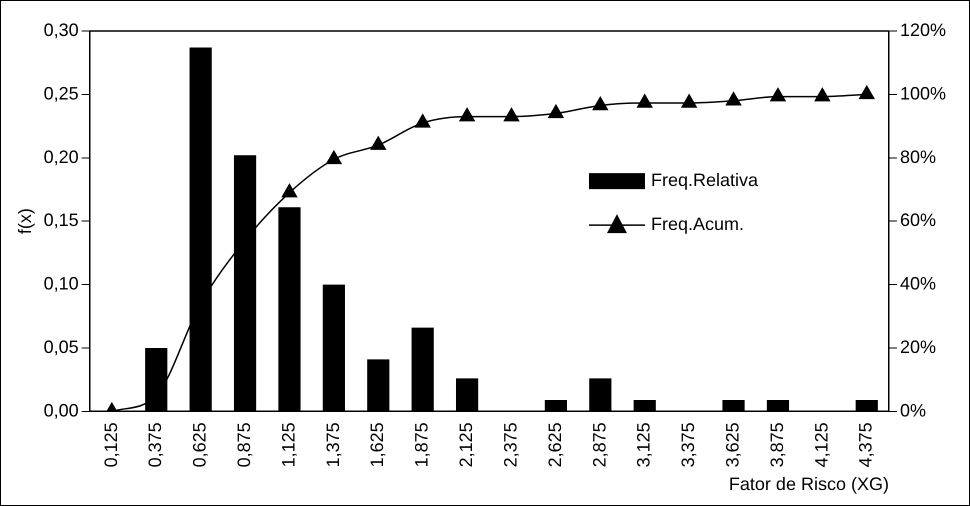  Describe the element at coordinates (923, 93) in the screenshot. I see `y2-tick-label: 100%` at that location.